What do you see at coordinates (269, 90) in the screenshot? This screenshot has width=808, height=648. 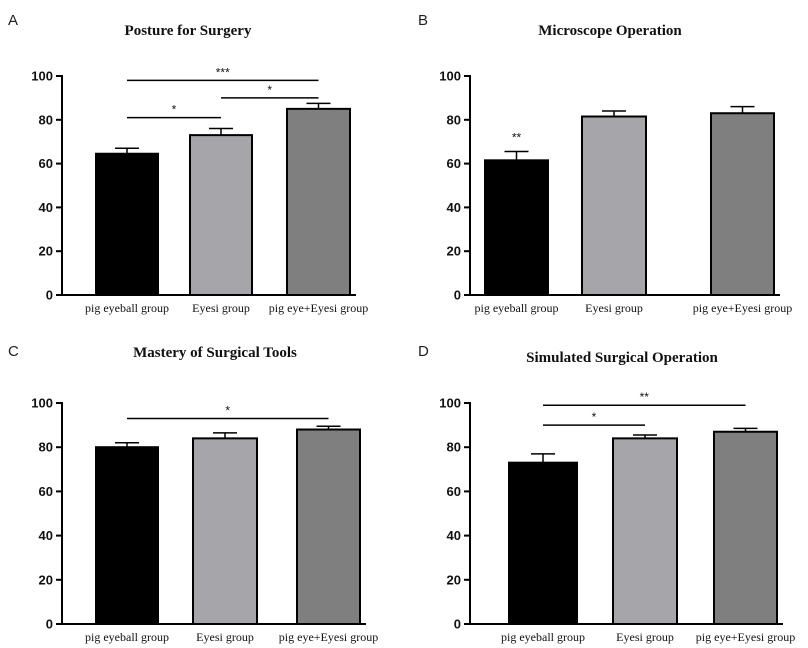 I see `significance-label-a-1: *` at bounding box center [269, 90].